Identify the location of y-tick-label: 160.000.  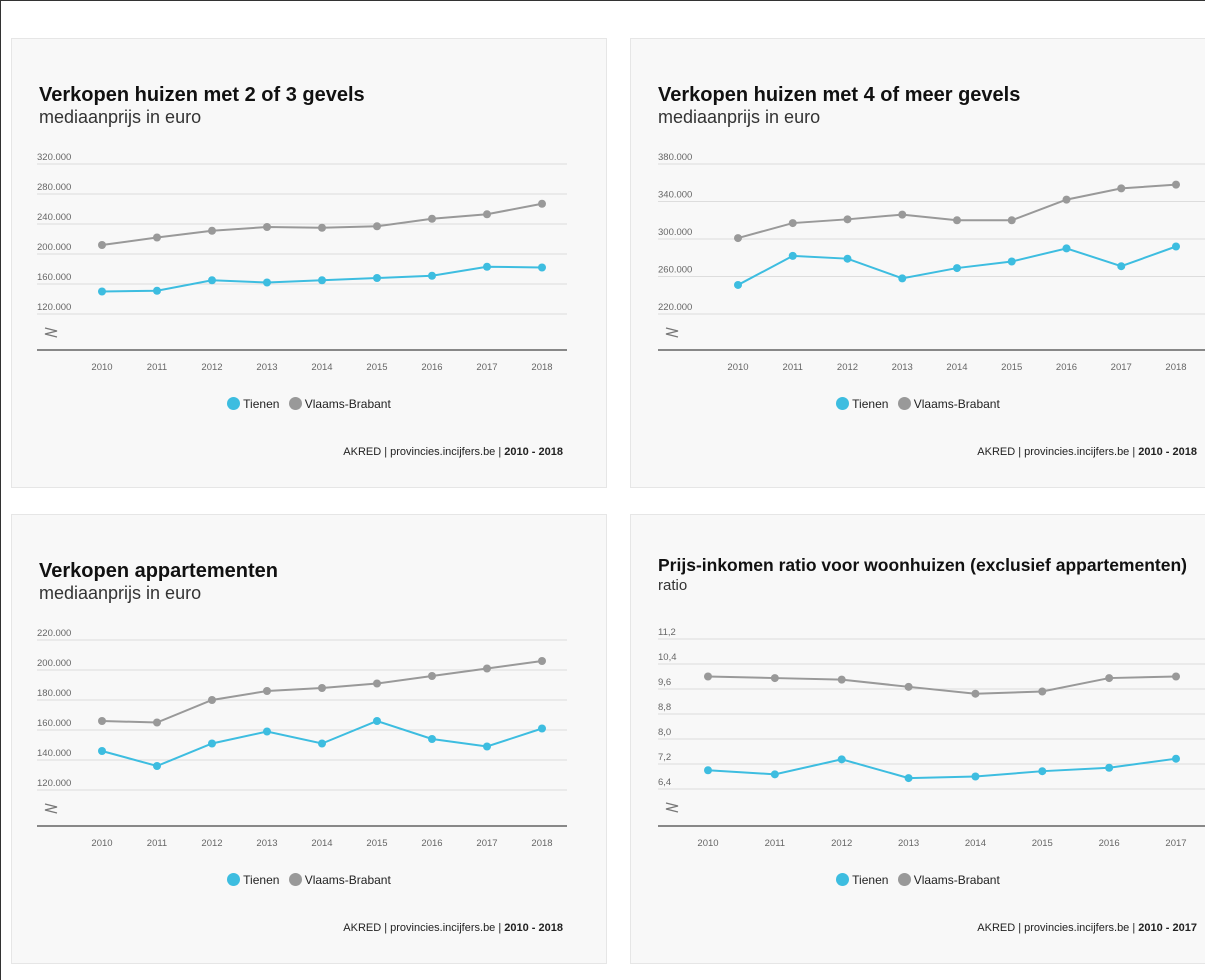
(54, 723).